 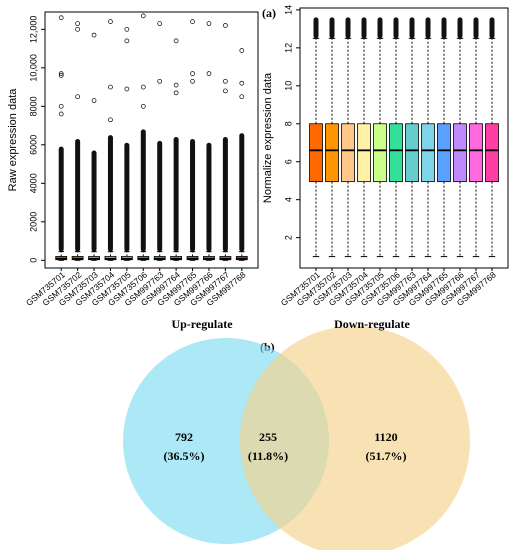 I want to click on set-label: Up-regulate, so click(x=202, y=324).